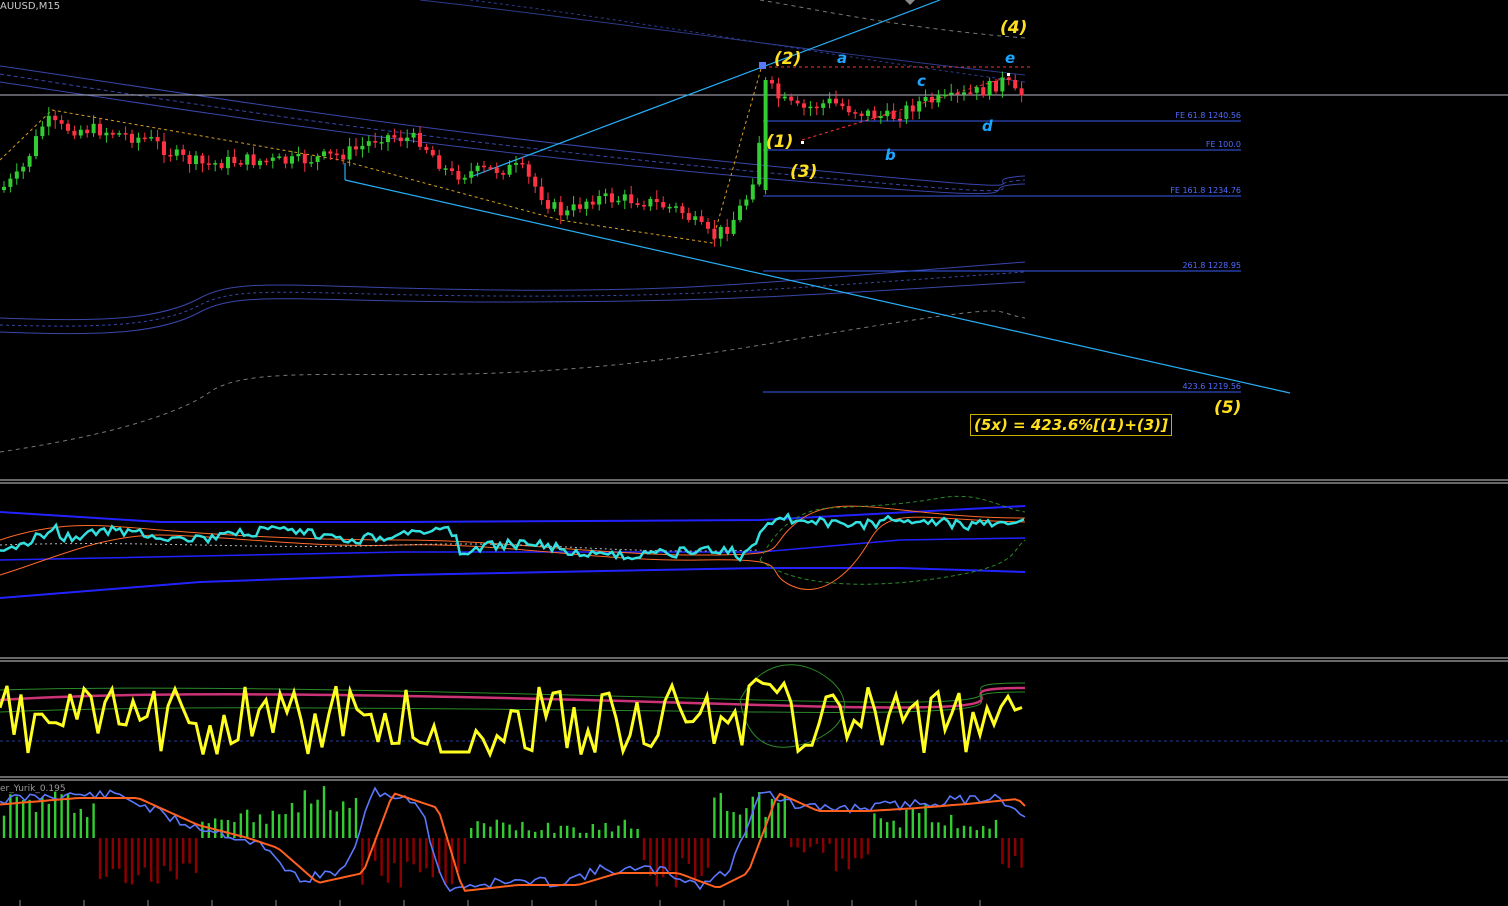 The image size is (1508, 906). What do you see at coordinates (1010, 58) in the screenshot?
I see `wave-label-e: e` at bounding box center [1010, 58].